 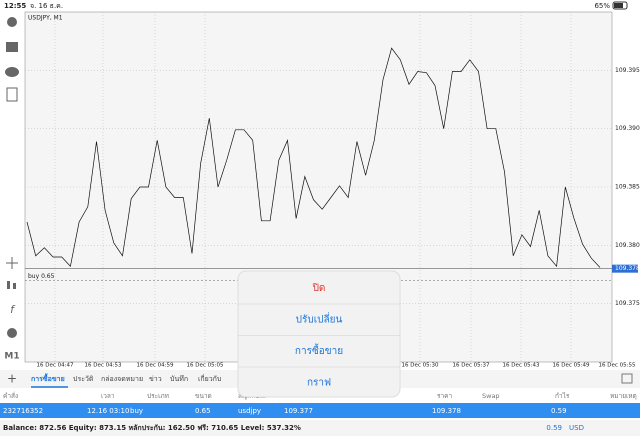 I want to click on y-tick-label: 109.390, so click(x=627, y=128).